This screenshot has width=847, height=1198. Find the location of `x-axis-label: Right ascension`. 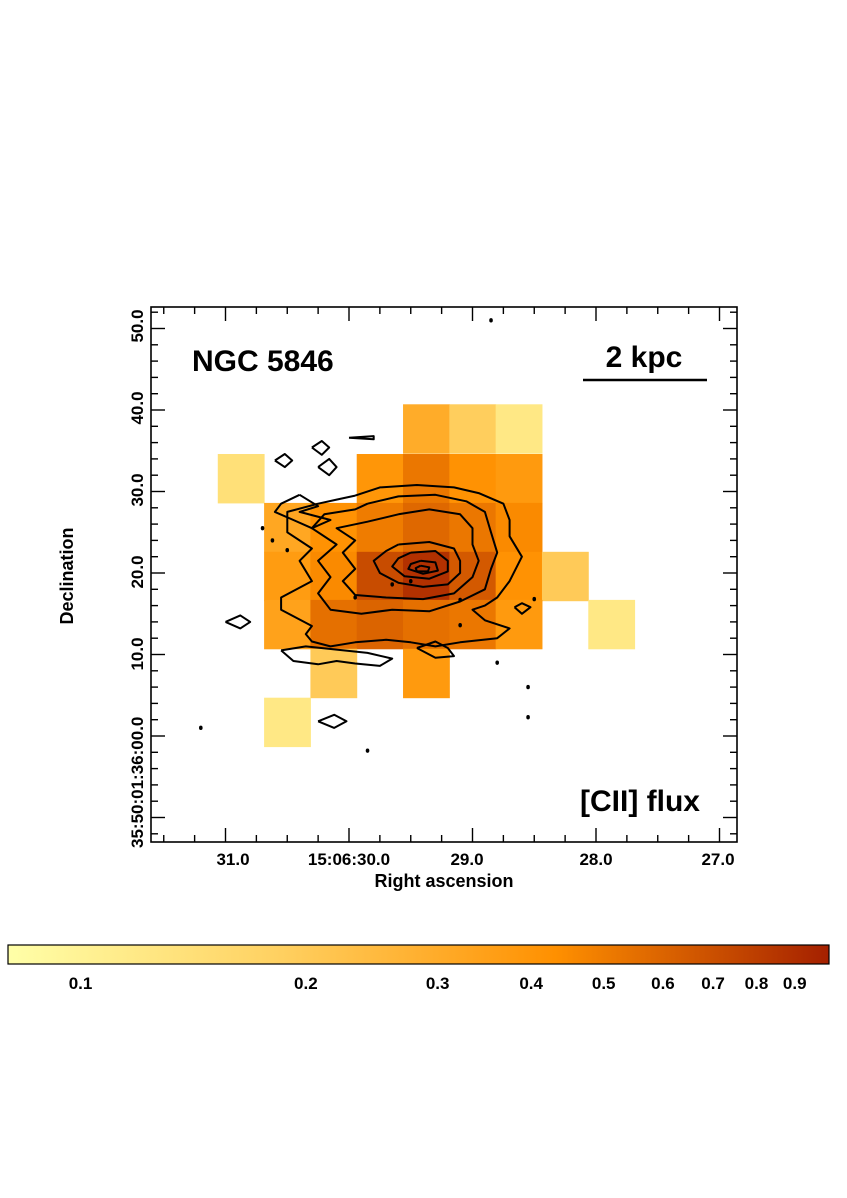

x-axis-label: Right ascension is located at coordinates (443, 881).